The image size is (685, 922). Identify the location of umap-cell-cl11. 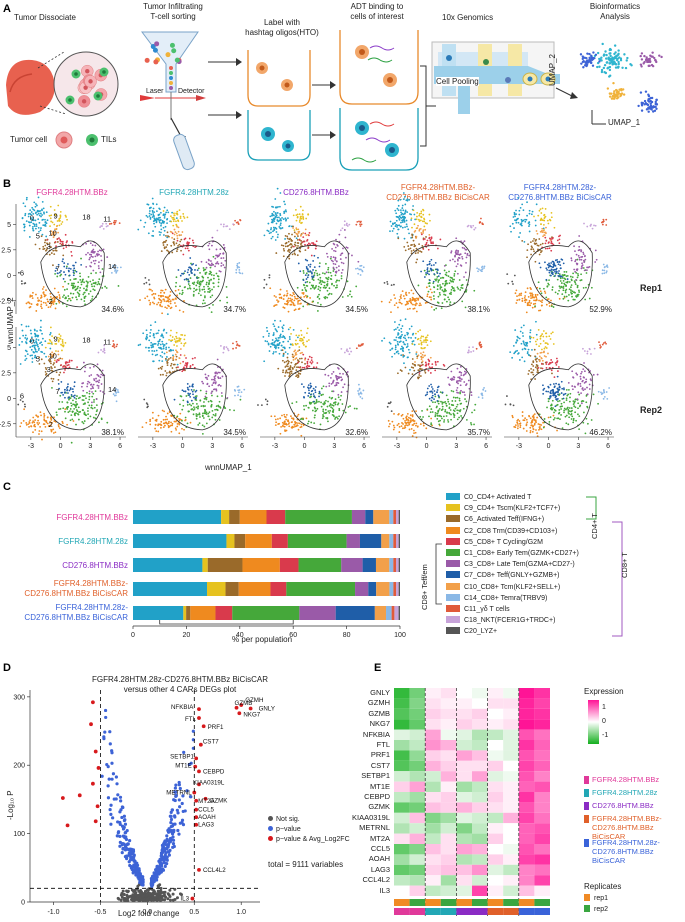
(236, 222).